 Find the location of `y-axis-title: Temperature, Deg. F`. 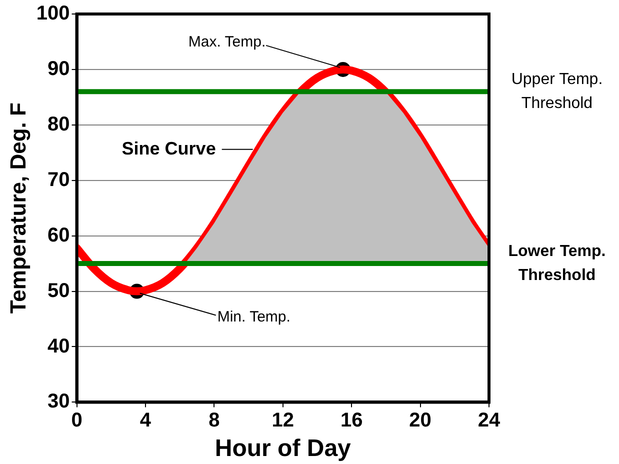

y-axis-title: Temperature, Deg. F is located at coordinates (17, 208).